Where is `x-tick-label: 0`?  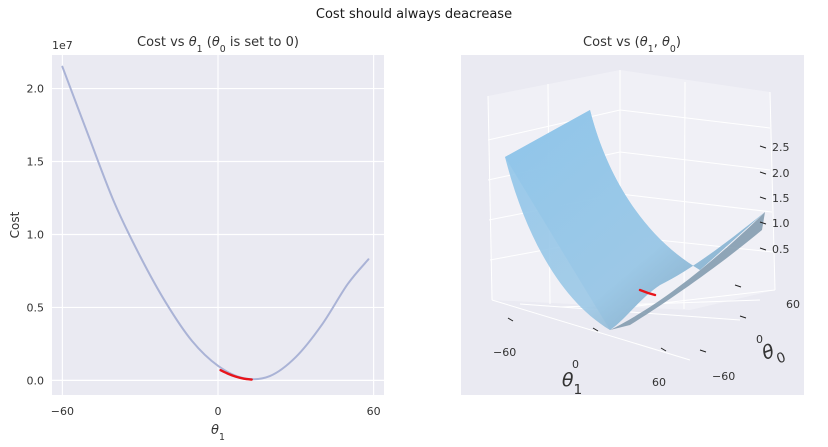
x-tick-label: 0 is located at coordinates (218, 411).